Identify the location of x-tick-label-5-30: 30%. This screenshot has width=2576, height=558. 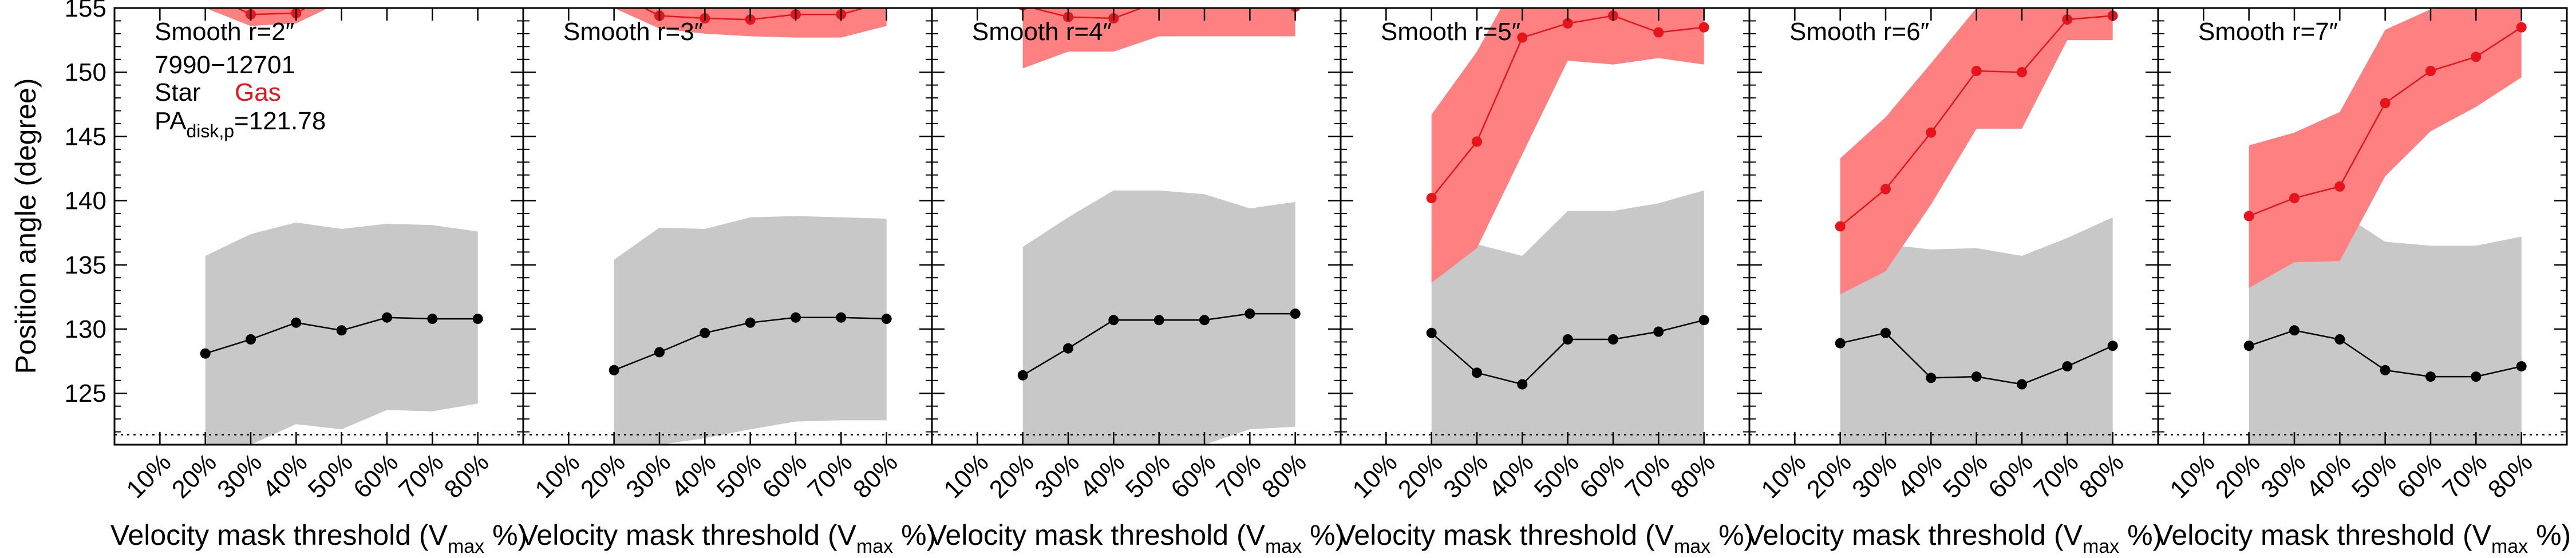
(1874, 476).